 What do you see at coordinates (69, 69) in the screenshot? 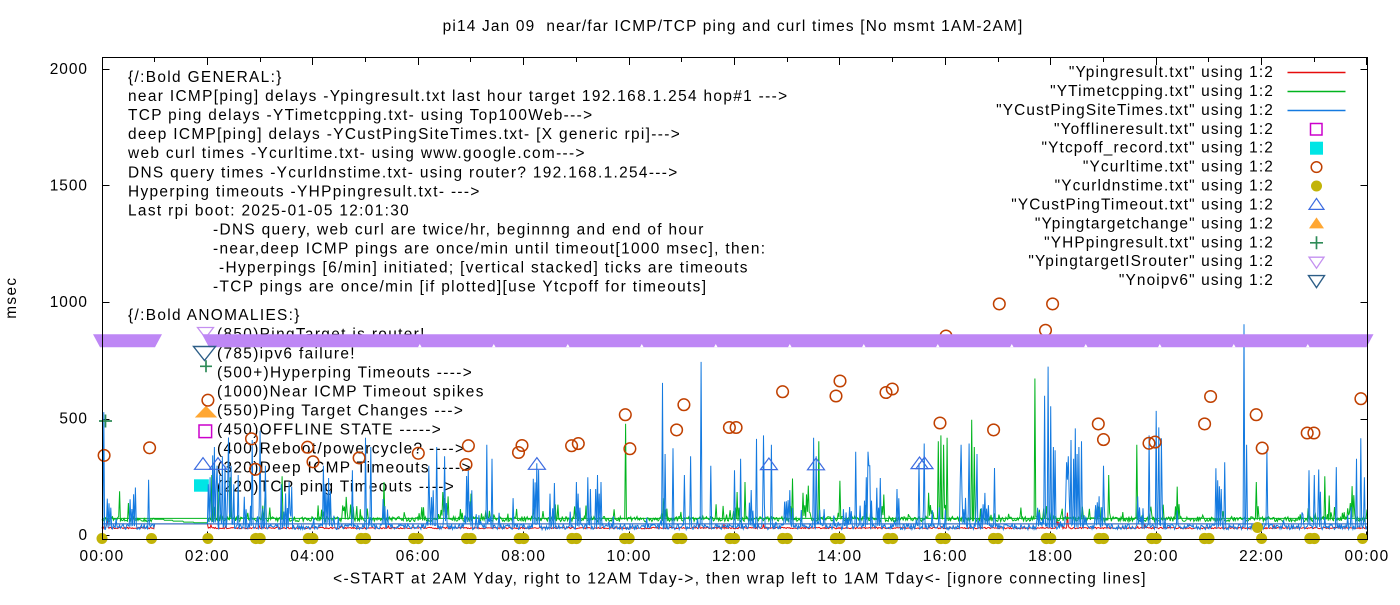
I see `svg-text: 2000` at bounding box center [69, 69].